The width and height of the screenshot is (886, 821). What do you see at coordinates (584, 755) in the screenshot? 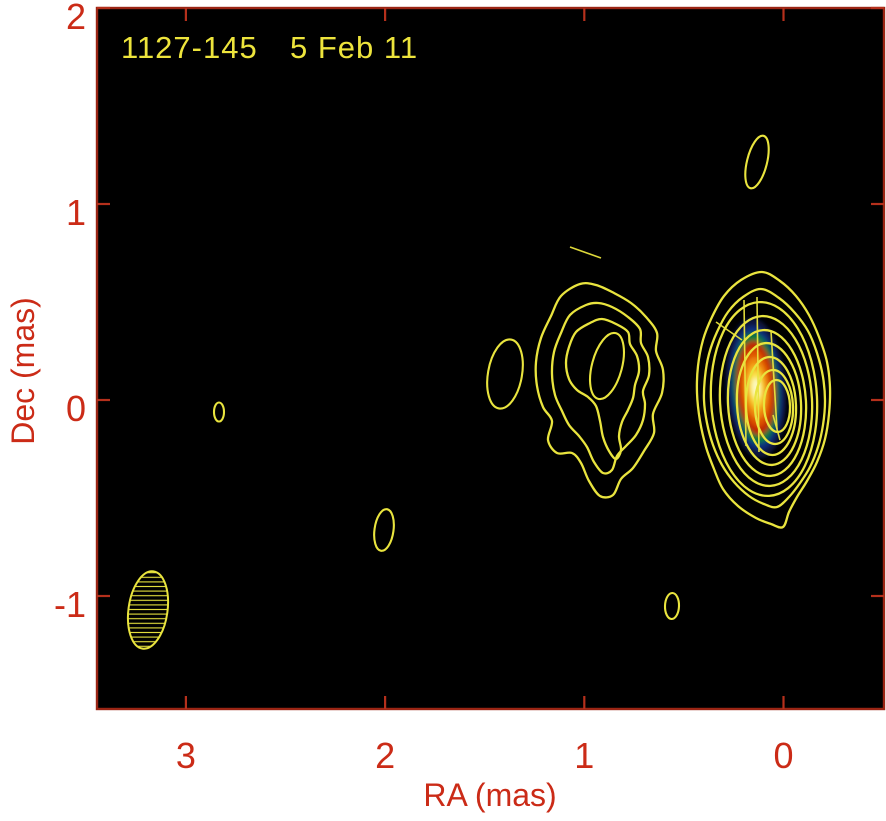
I see `x-tick-label: 1` at bounding box center [584, 755].